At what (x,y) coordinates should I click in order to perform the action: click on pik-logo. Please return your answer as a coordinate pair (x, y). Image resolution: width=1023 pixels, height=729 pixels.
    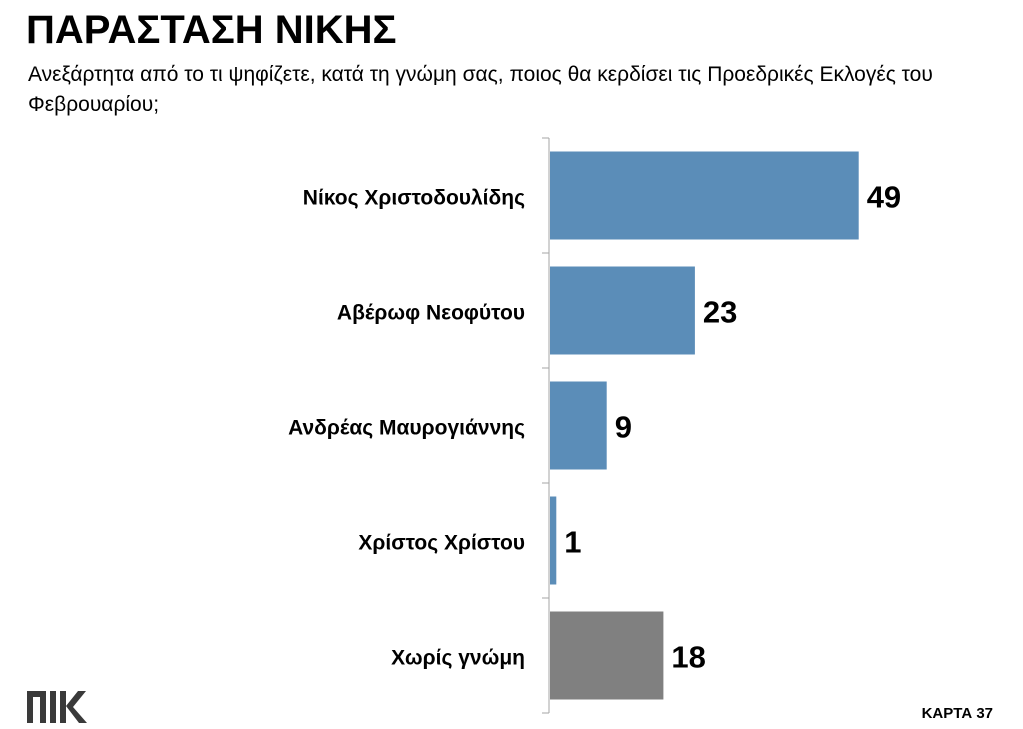
    Looking at the image, I should click on (57, 707).